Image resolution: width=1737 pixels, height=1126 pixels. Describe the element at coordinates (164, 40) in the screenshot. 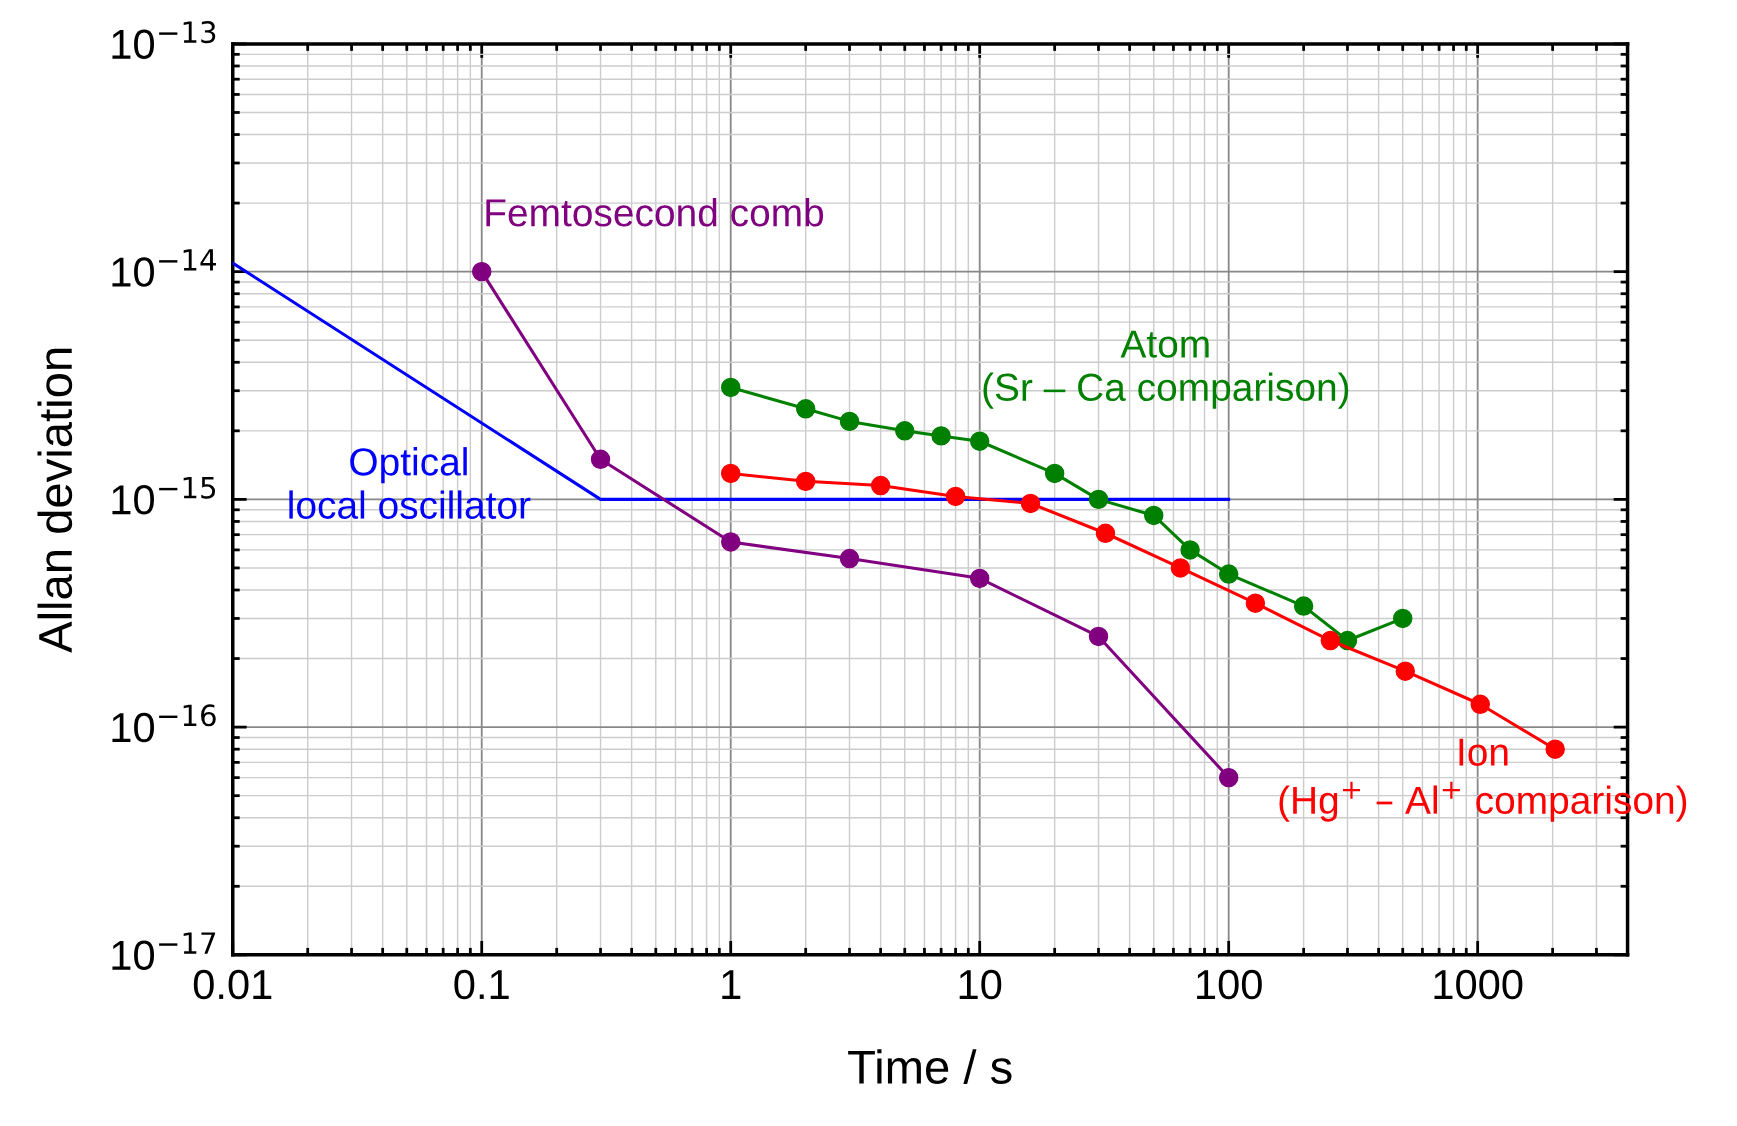

I see `y-tick-label: 10$^{−13}$` at that location.